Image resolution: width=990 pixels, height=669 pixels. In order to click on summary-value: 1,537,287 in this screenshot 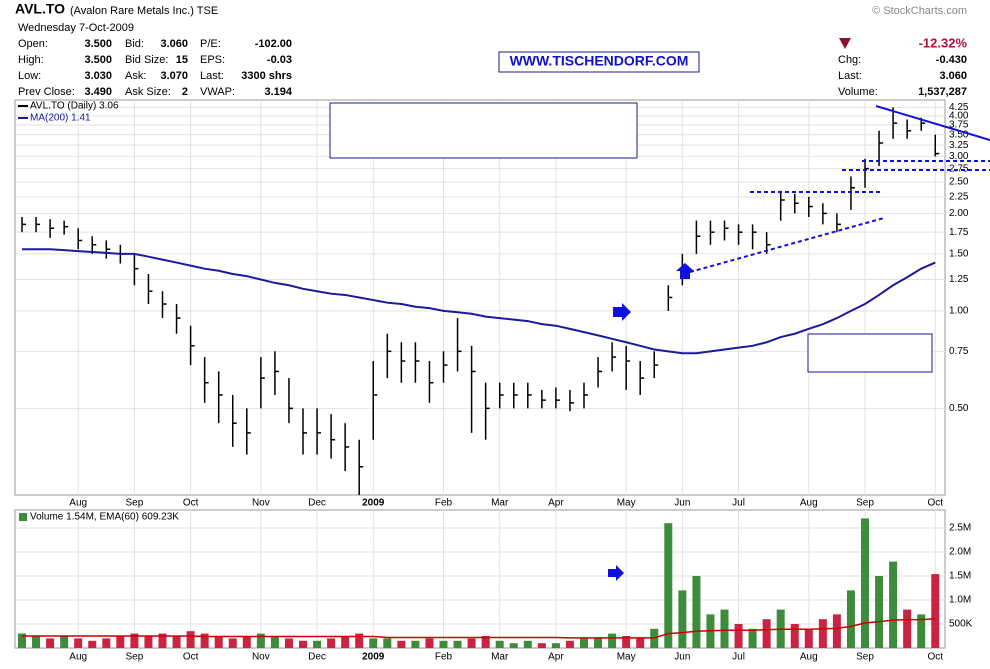, I will do `click(942, 92)`.